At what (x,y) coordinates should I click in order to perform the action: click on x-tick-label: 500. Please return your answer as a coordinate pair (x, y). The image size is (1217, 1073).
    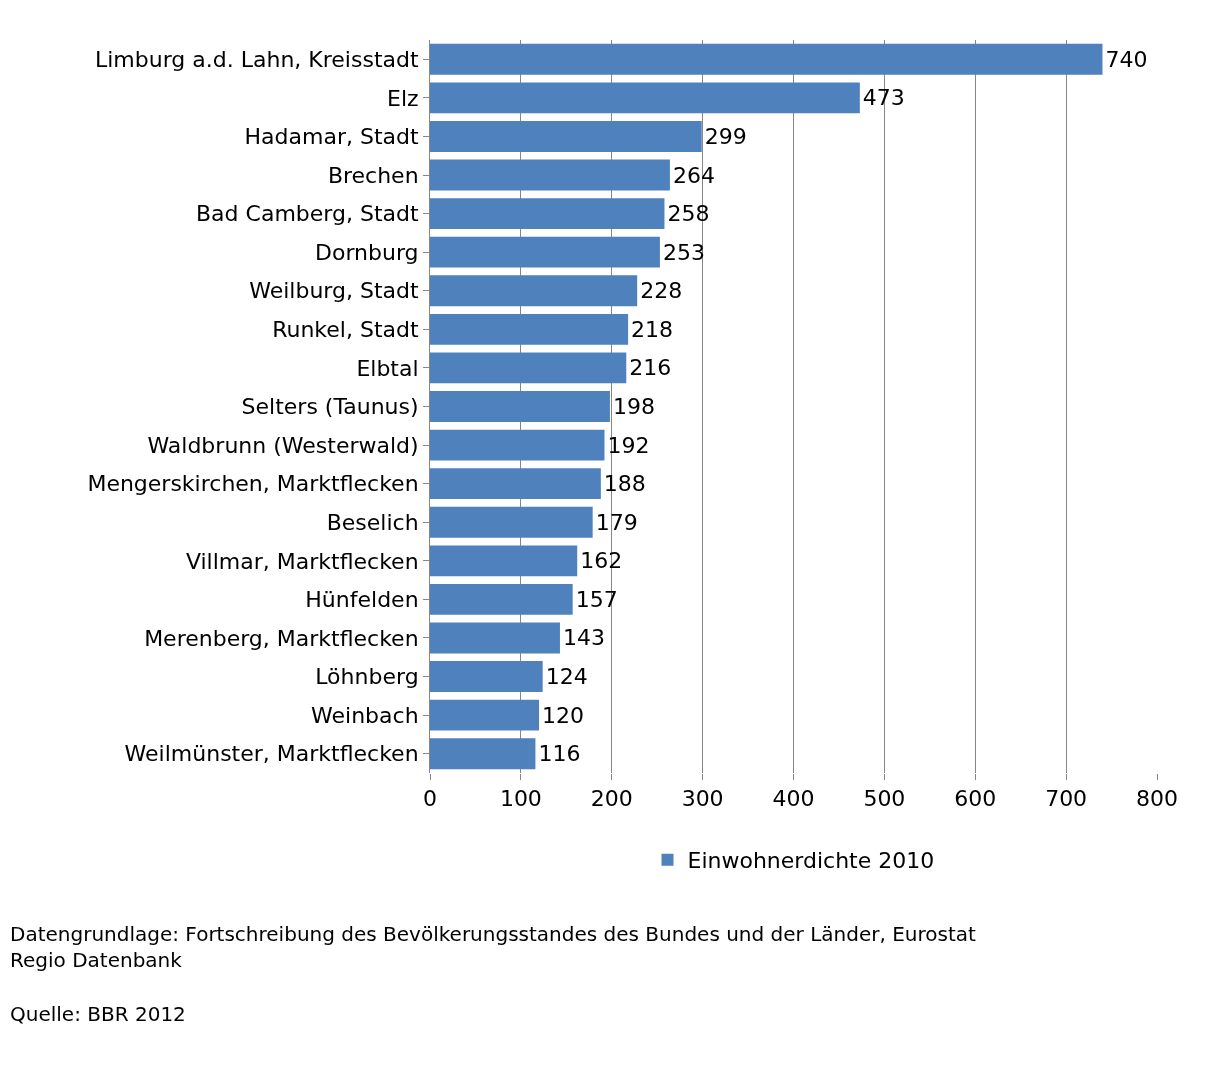
    Looking at the image, I should click on (884, 799).